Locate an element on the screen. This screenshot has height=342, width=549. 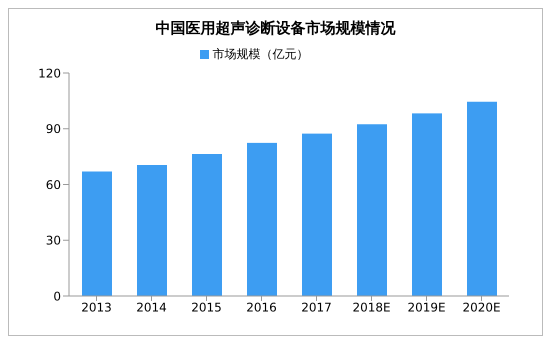
legend-label: 市场规模（亿元） is located at coordinates (260, 54).